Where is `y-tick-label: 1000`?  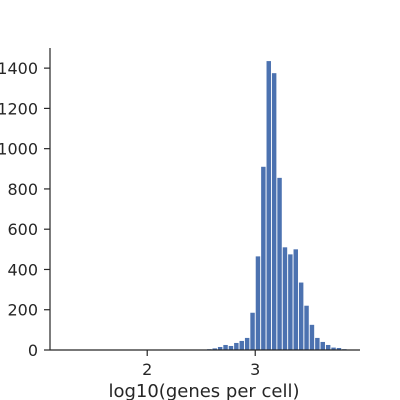
y-tick-label: 1000 is located at coordinates (19, 149).